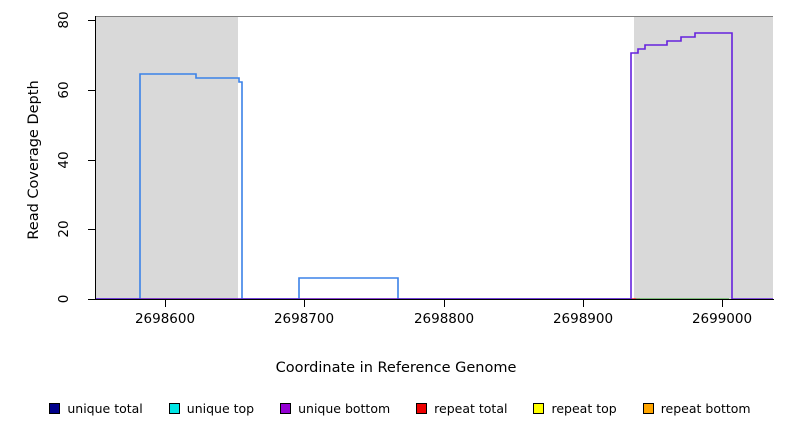 This screenshot has width=792, height=432. Describe the element at coordinates (471, 408) in the screenshot. I see `legend-label: repeat total` at that location.